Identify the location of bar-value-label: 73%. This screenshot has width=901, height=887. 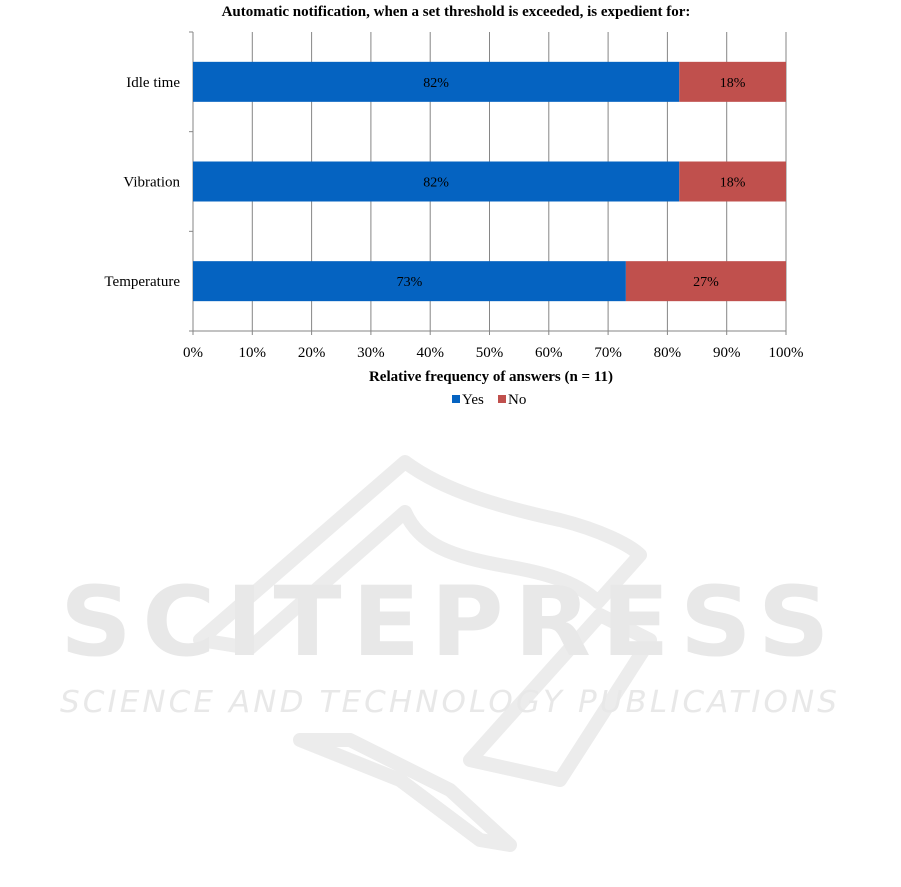
(410, 282).